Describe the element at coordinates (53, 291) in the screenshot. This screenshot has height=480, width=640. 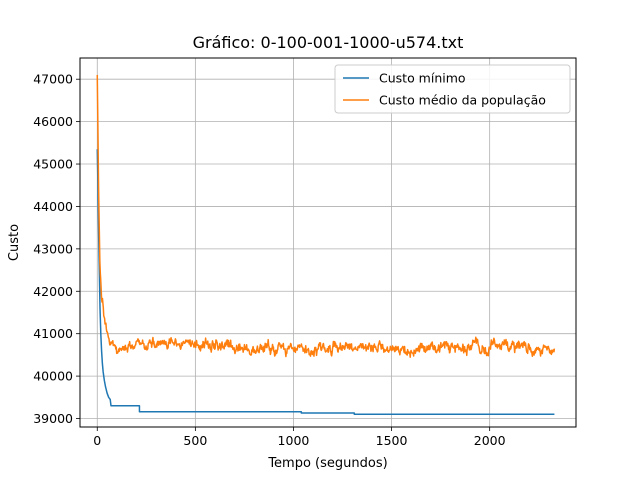
I see `y-tick-label: 42000` at that location.